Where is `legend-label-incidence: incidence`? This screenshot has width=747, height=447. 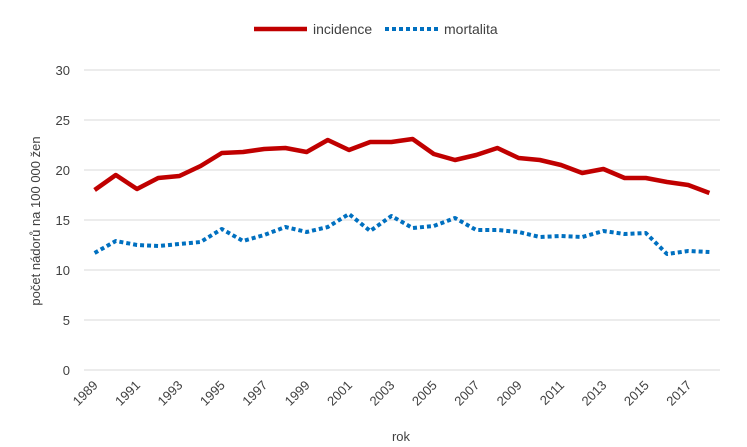
legend-label-incidence: incidence is located at coordinates (342, 29).